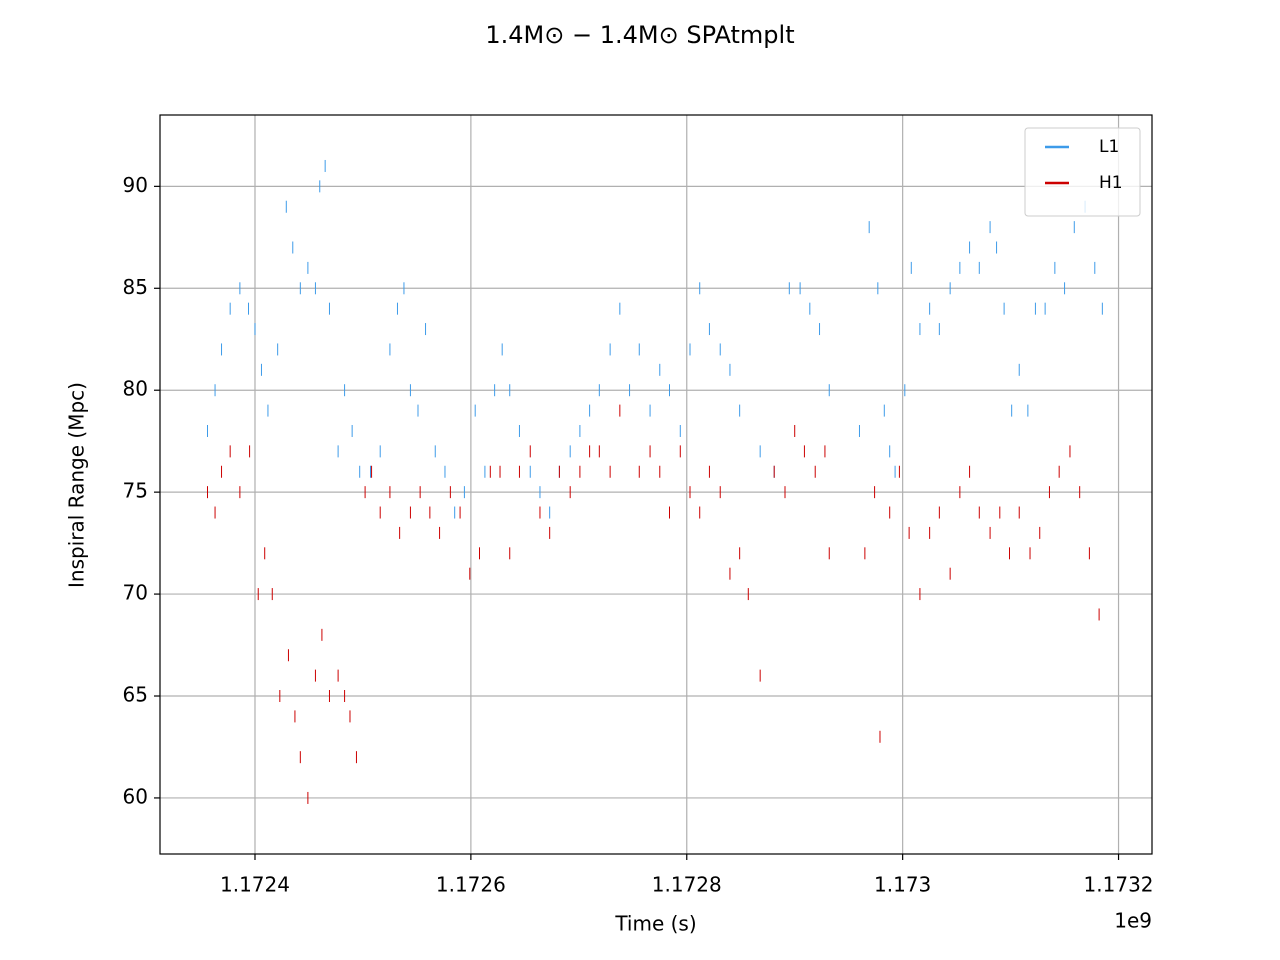 This screenshot has width=1280, height=960. I want to click on y-tick-label: 65, so click(135, 695).